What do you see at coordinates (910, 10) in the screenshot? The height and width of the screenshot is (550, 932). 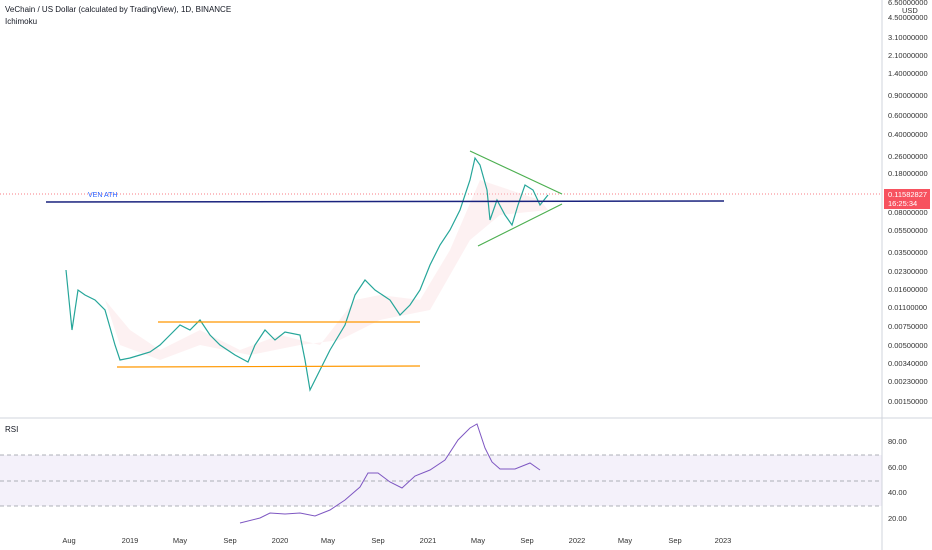 I see `currency: USD` at bounding box center [910, 10].